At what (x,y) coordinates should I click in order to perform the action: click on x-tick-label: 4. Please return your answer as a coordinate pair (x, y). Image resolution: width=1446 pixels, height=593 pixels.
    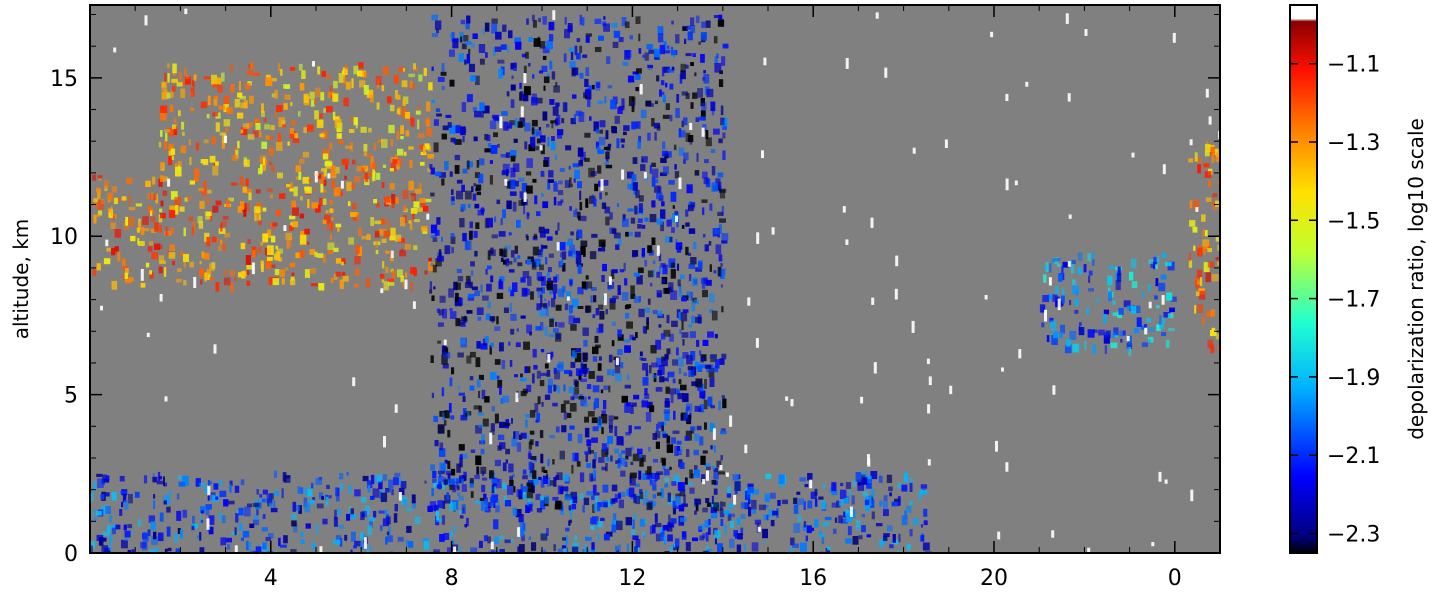
    Looking at the image, I should click on (271, 578).